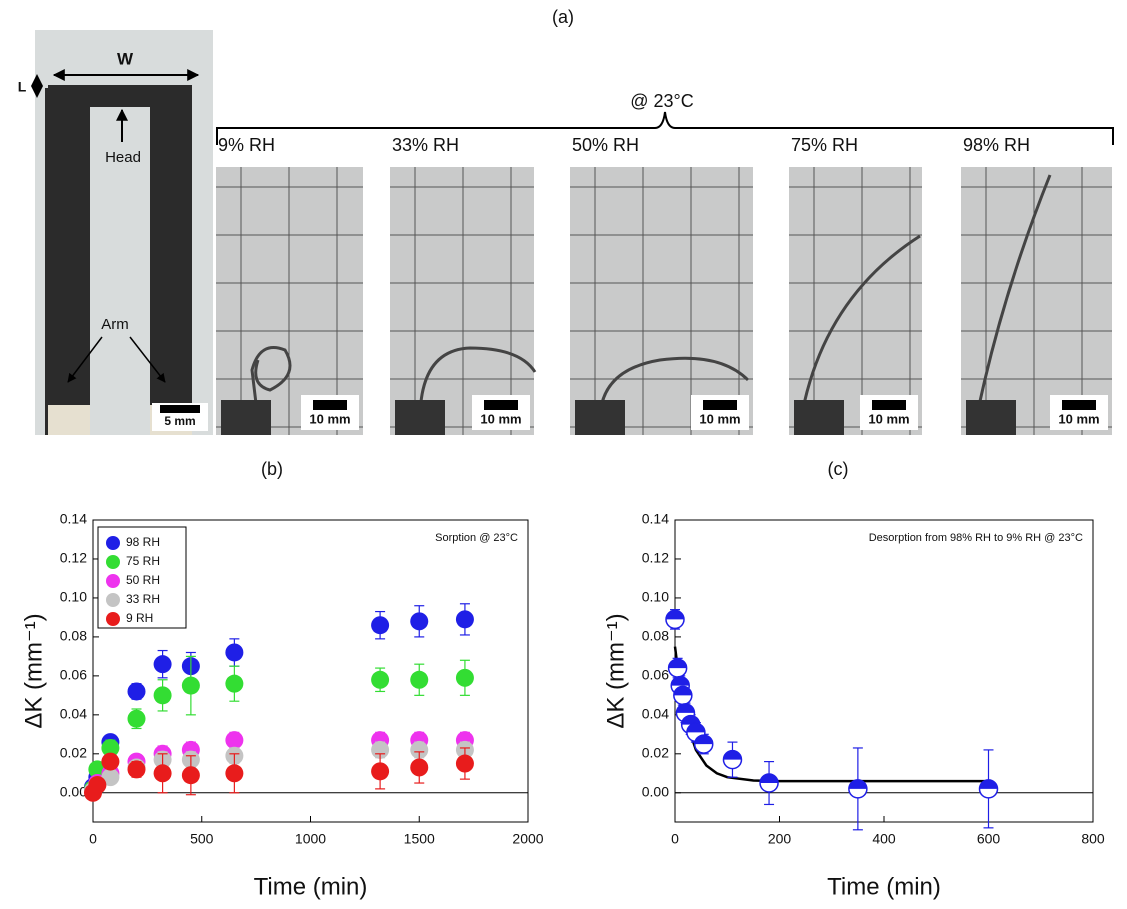  I want to click on rh-label: 98% RH, so click(996, 145).